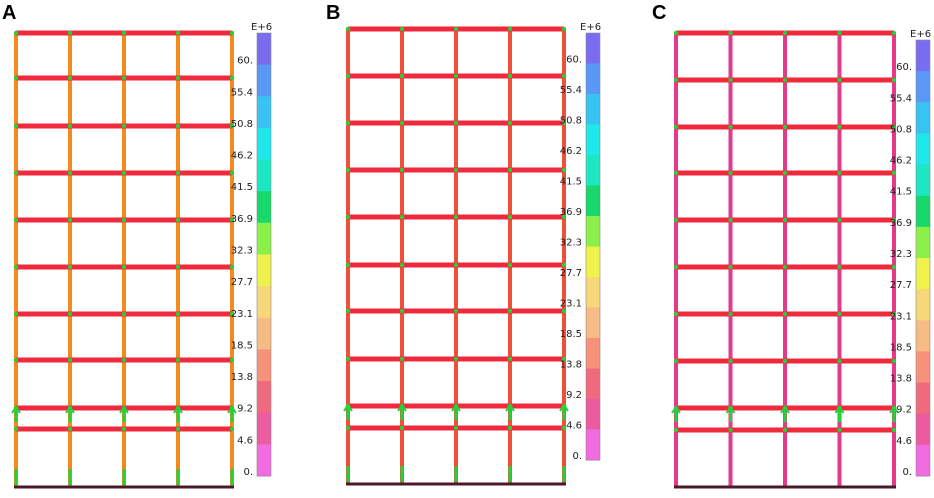 This screenshot has height=498, width=934. I want to click on scale-tick-label: 4.6, so click(574, 426).